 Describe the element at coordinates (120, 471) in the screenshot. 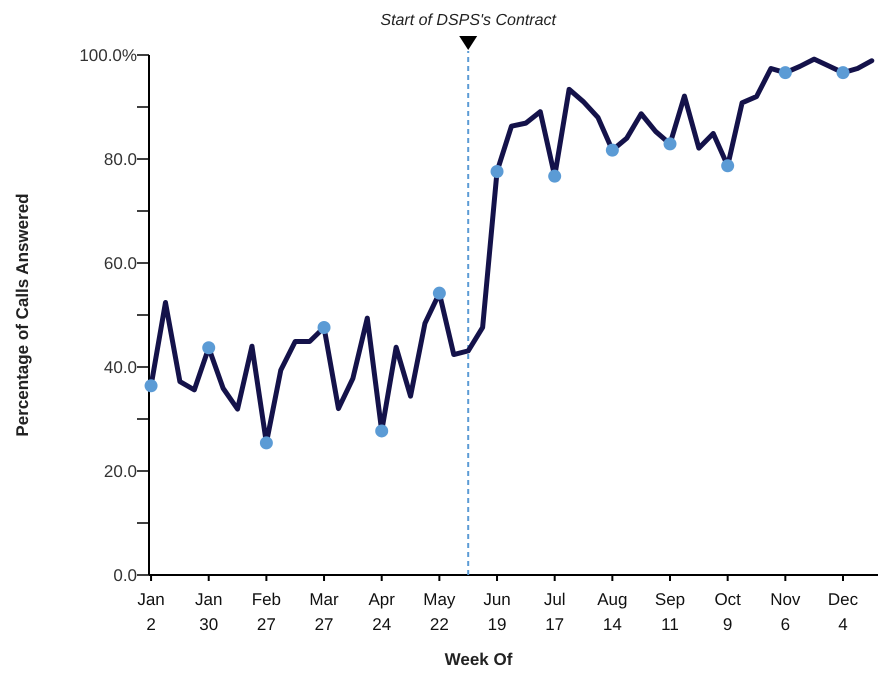

I see `y-tick-label: 20.0` at that location.